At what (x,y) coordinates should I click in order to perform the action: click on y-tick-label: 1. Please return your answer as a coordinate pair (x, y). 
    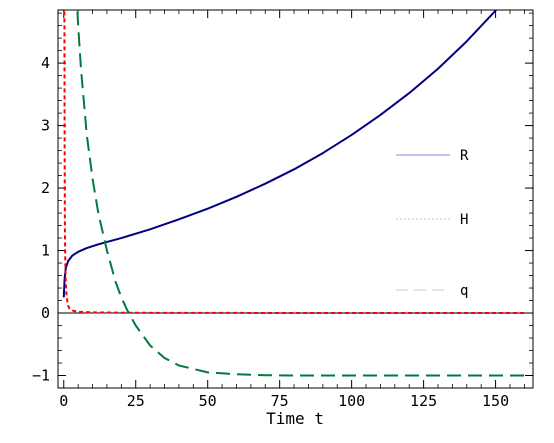
    Looking at the image, I should click on (45, 251).